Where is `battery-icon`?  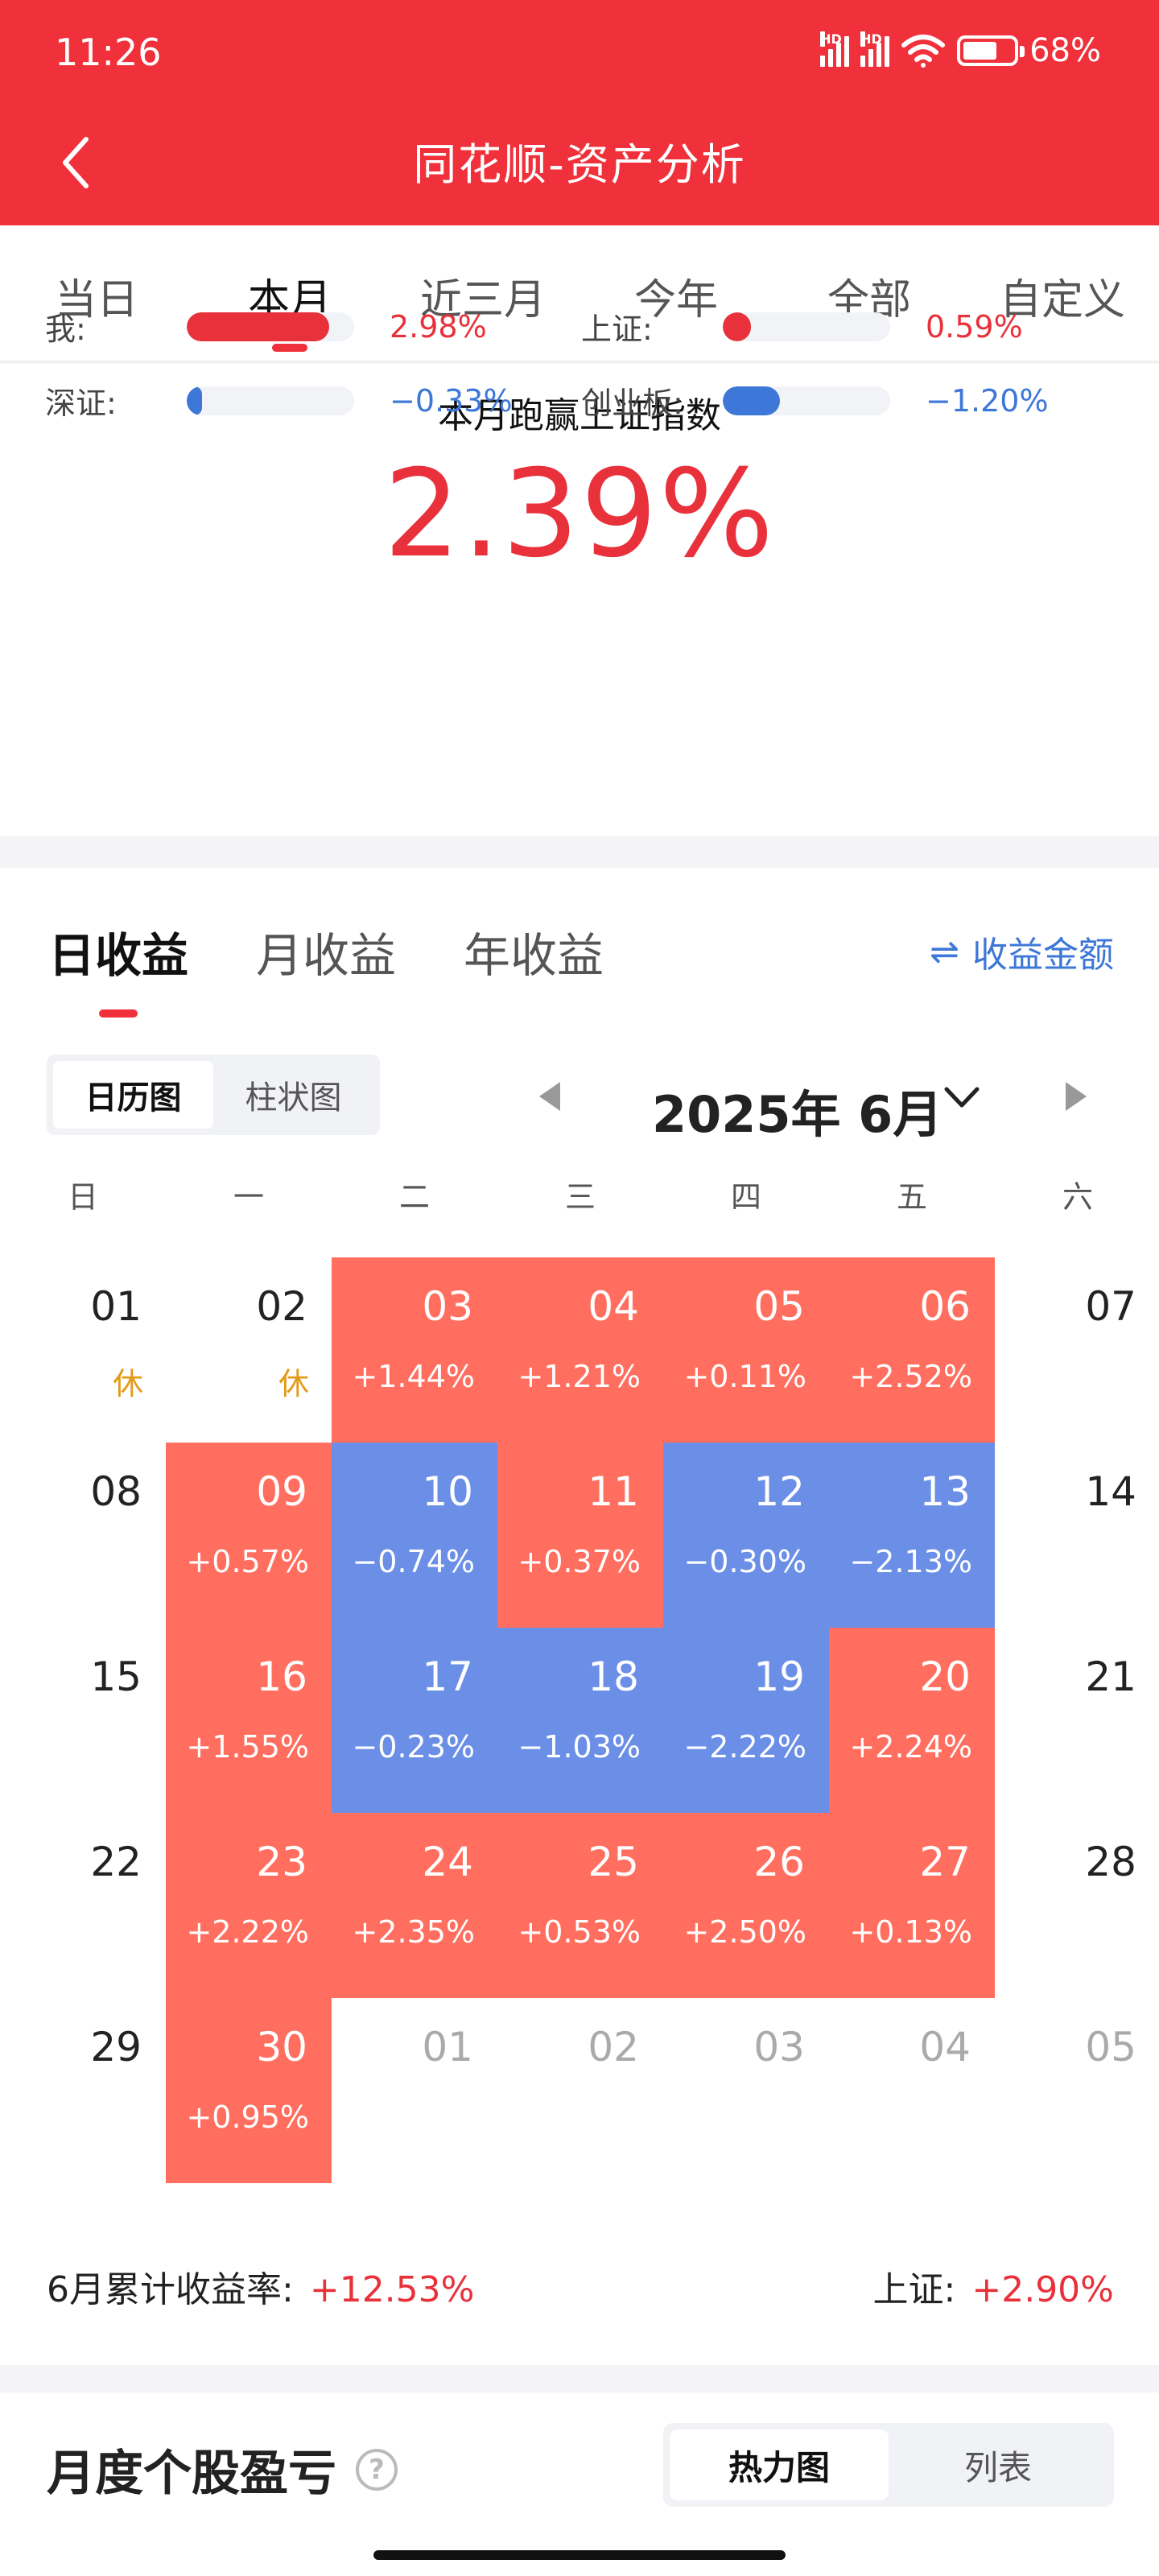 battery-icon is located at coordinates (991, 50).